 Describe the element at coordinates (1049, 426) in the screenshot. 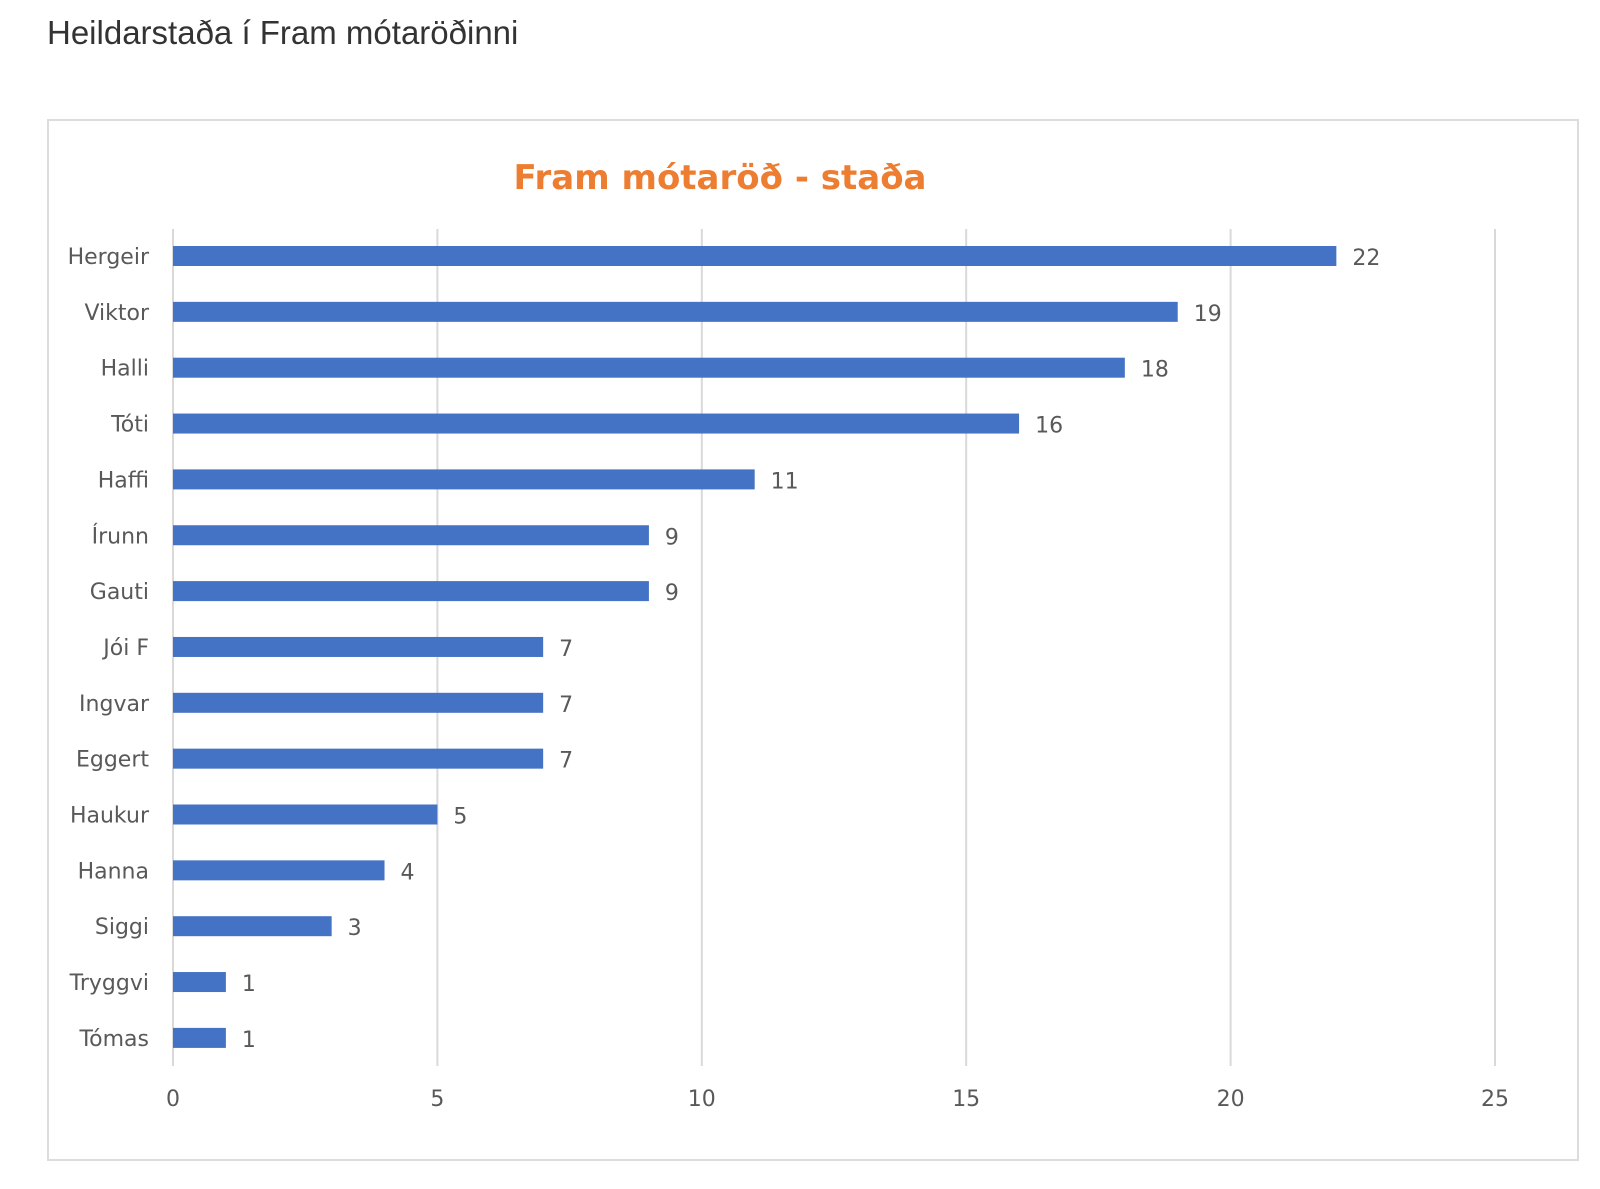

I see `value-label: 16` at that location.